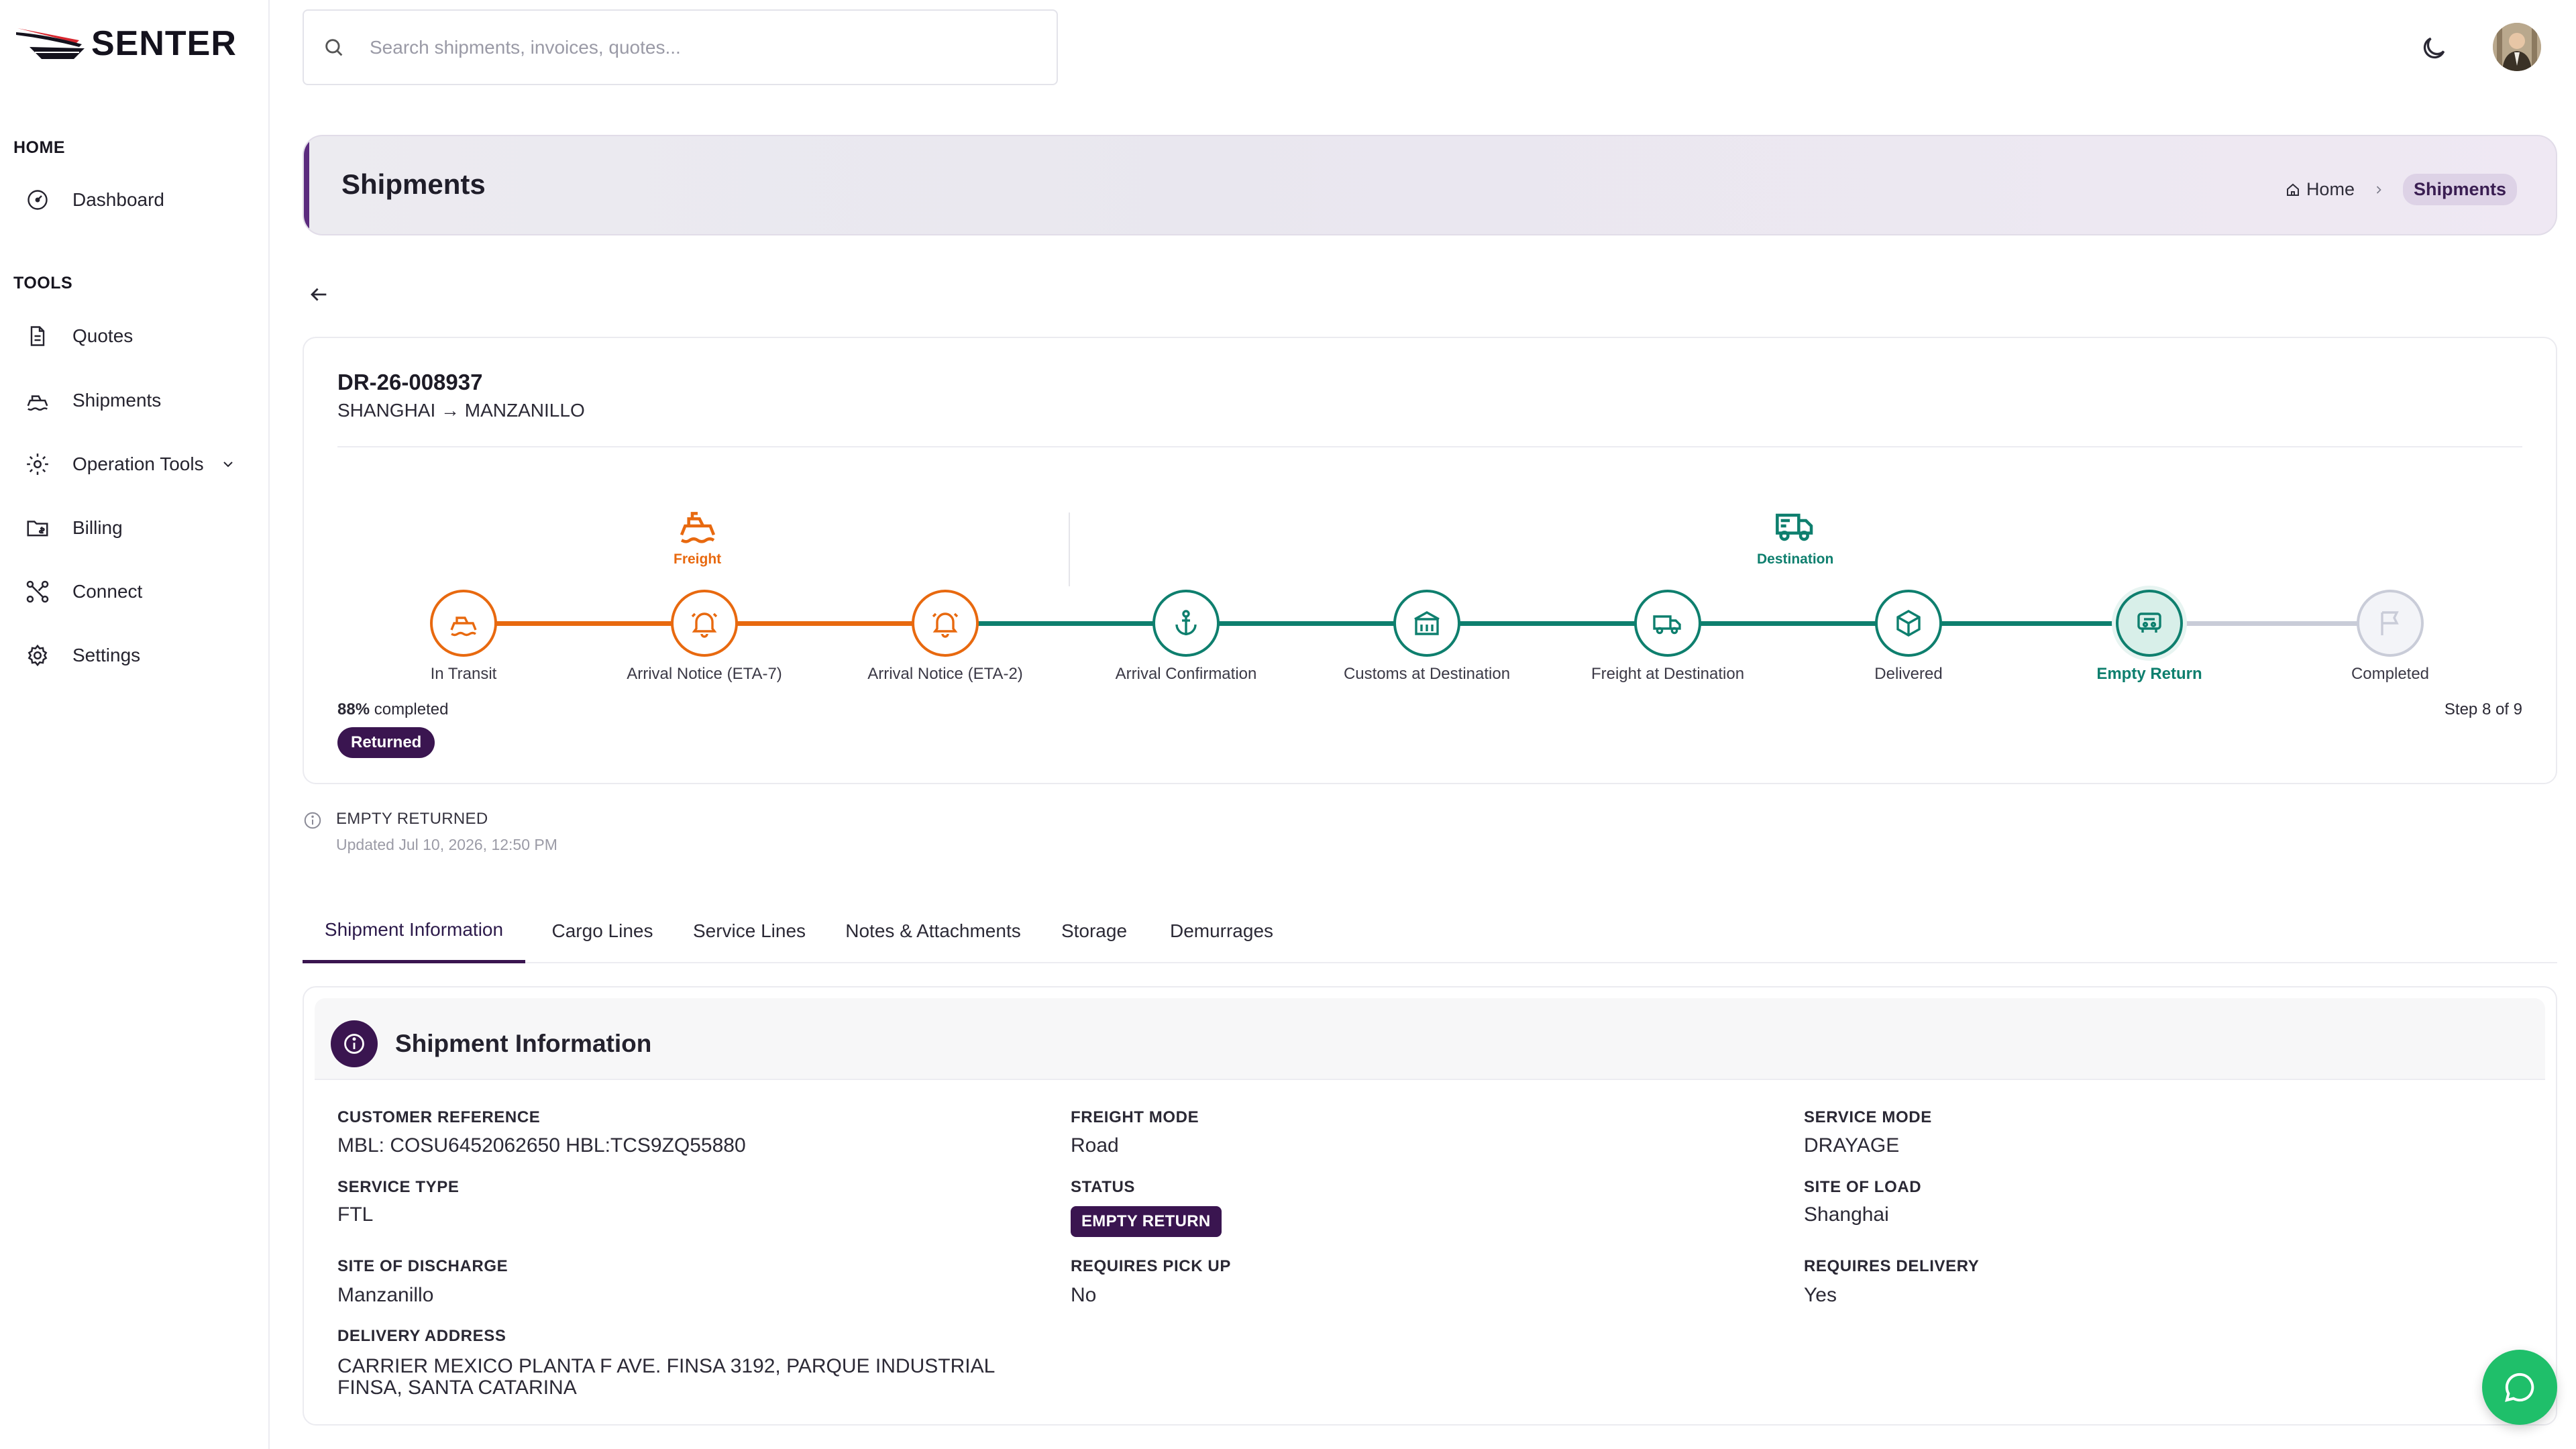  I want to click on sidebar-item-label: Billing, so click(97, 527).